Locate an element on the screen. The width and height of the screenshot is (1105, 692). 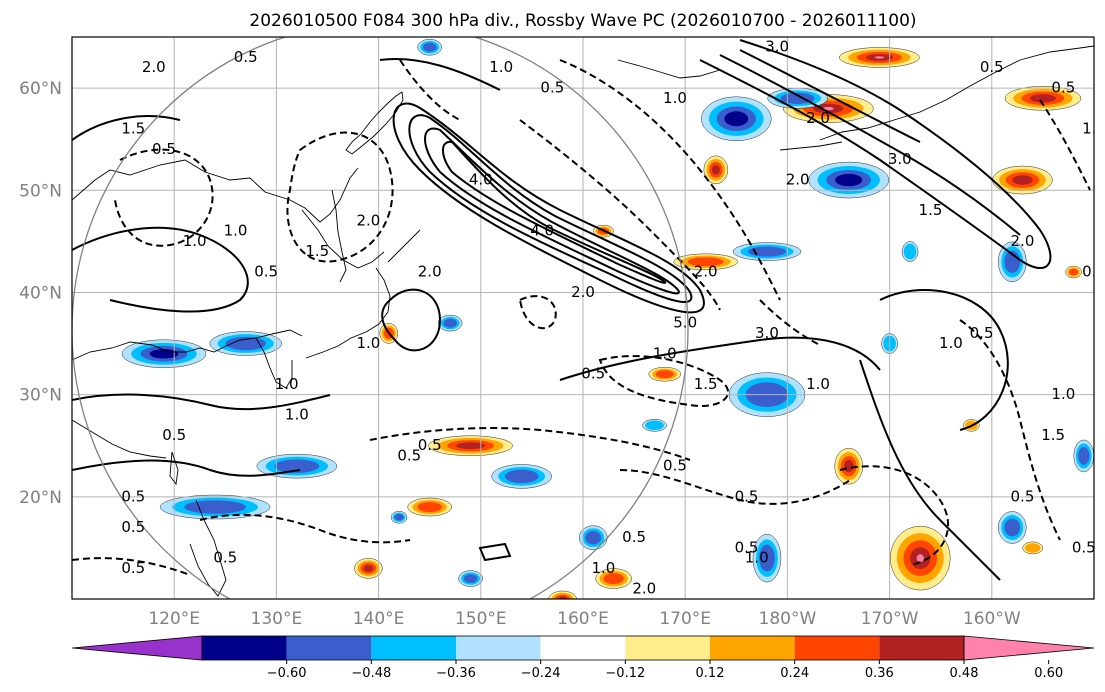
coastline-chukotka is located at coordinates (669, 69).